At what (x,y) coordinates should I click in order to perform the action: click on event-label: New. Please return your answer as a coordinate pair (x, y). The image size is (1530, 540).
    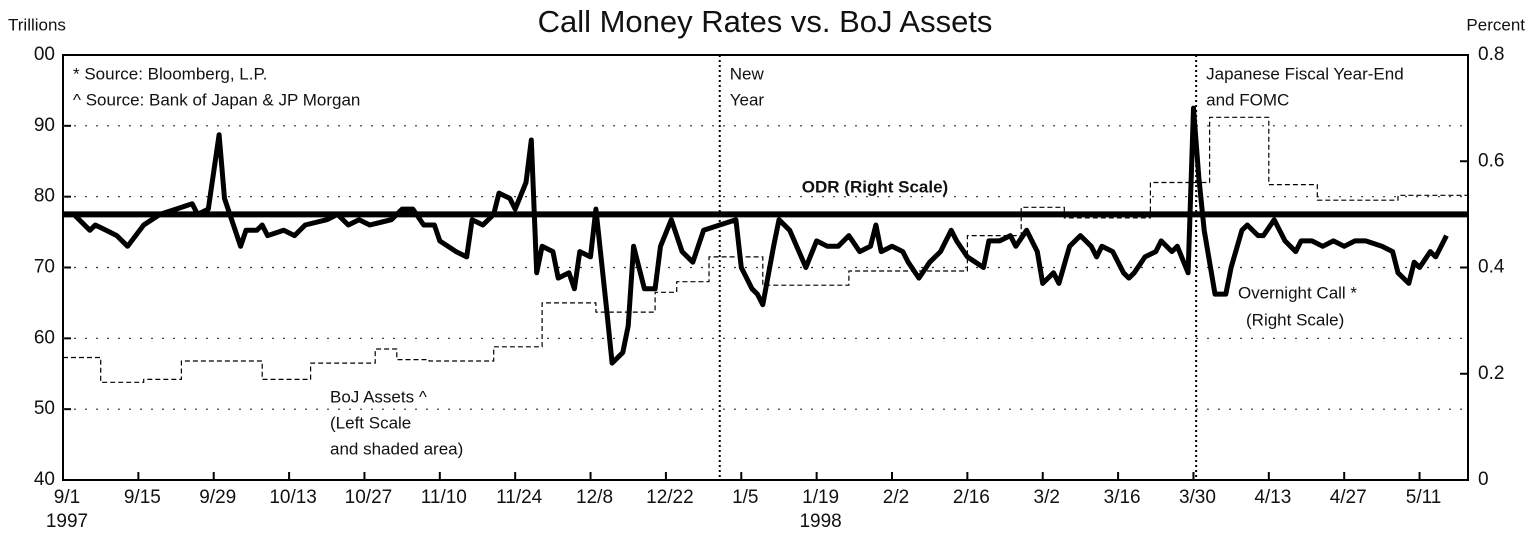
    Looking at the image, I should click on (747, 73).